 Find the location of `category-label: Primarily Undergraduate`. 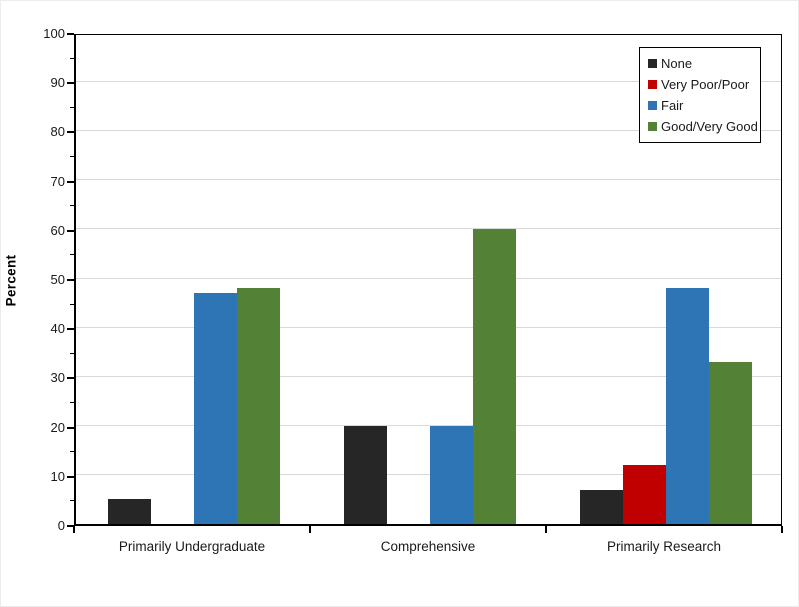

category-label: Primarily Undergraduate is located at coordinates (192, 546).